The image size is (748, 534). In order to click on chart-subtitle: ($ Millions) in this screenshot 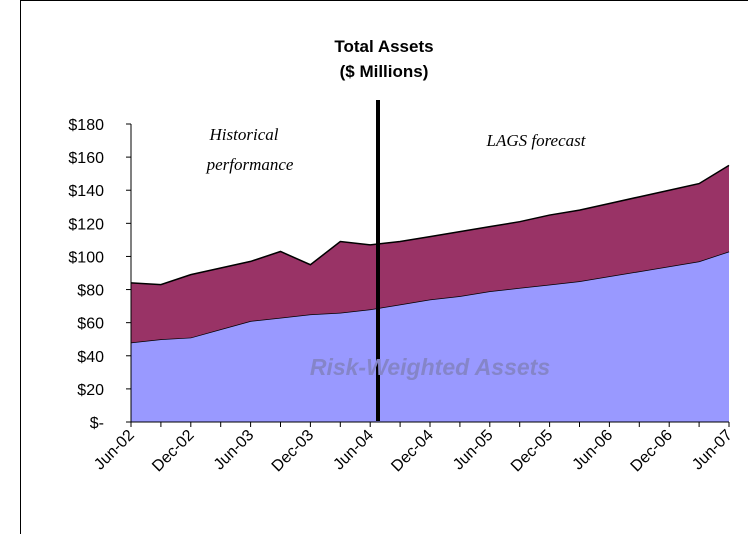, I will do `click(384, 71)`.